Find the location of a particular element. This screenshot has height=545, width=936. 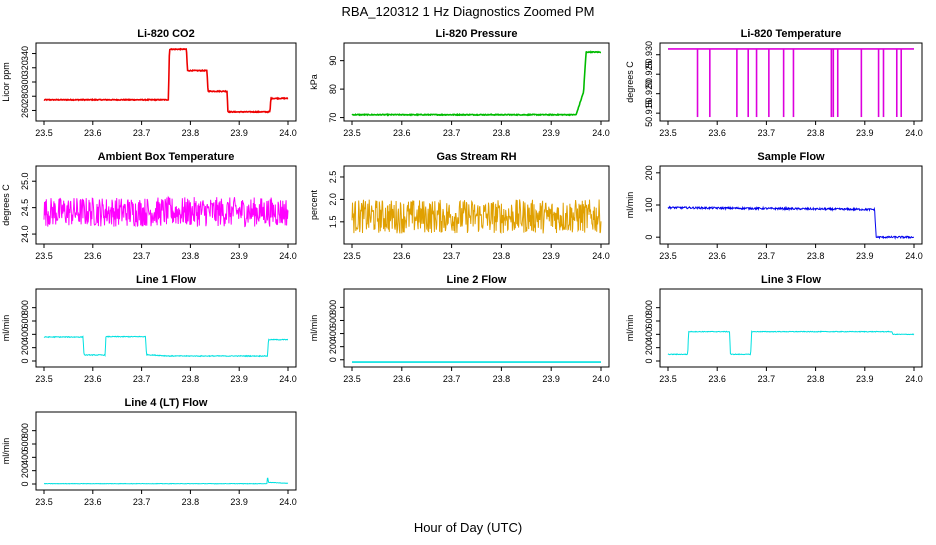

panel-ylabel: Licor ppm is located at coordinates (6, 82).